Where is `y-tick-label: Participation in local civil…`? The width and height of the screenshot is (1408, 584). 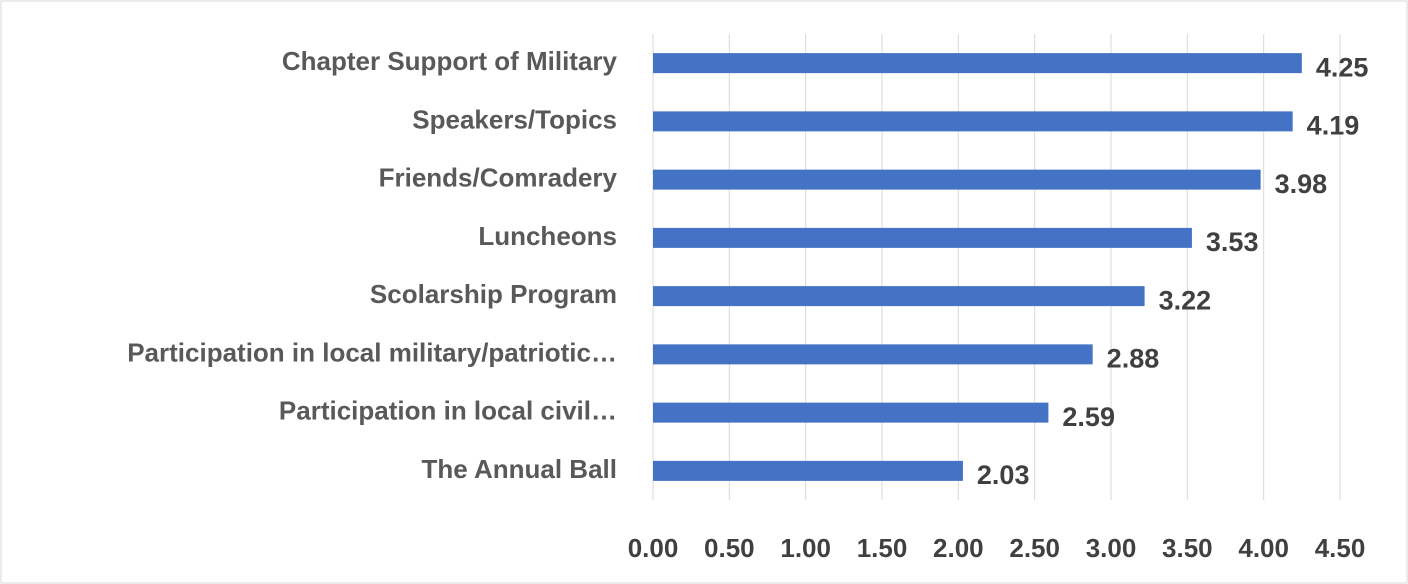
y-tick-label: Participation in local civil… is located at coordinates (448, 411).